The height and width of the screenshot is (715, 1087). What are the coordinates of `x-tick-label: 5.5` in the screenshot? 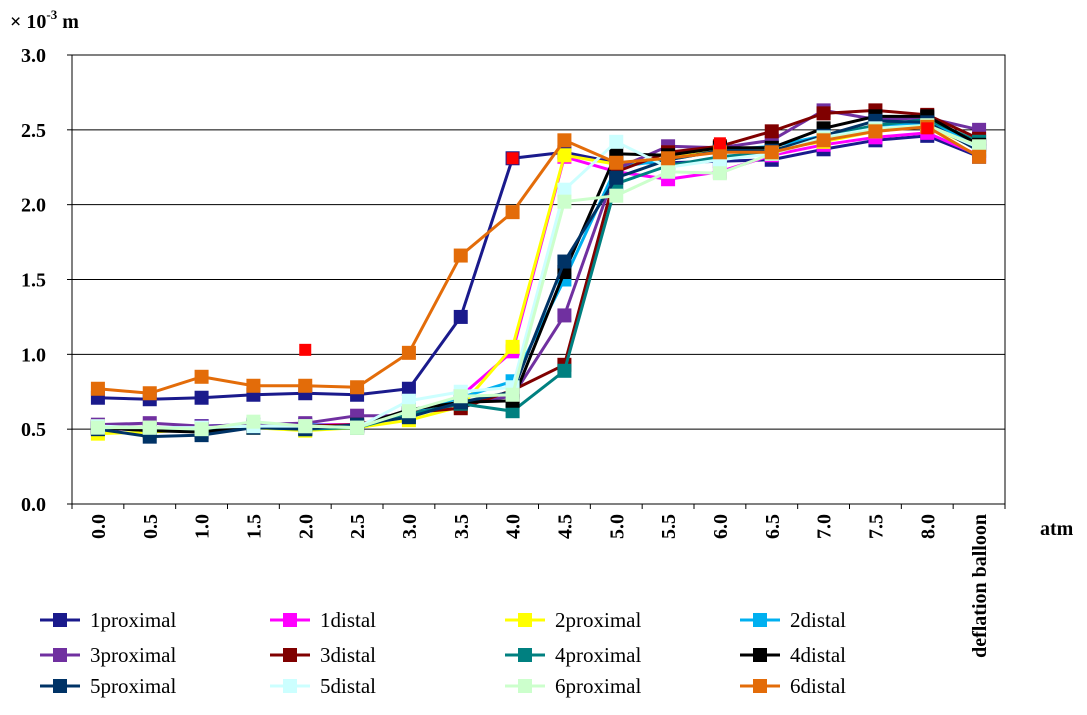 It's located at (669, 526).